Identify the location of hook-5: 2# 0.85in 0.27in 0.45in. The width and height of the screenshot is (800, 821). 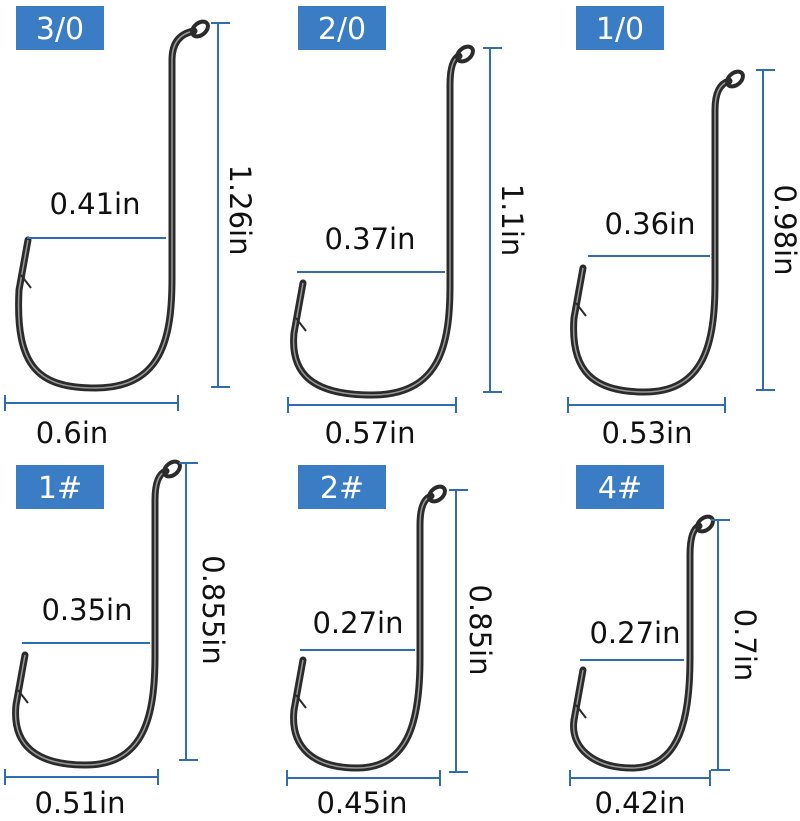
(391, 642).